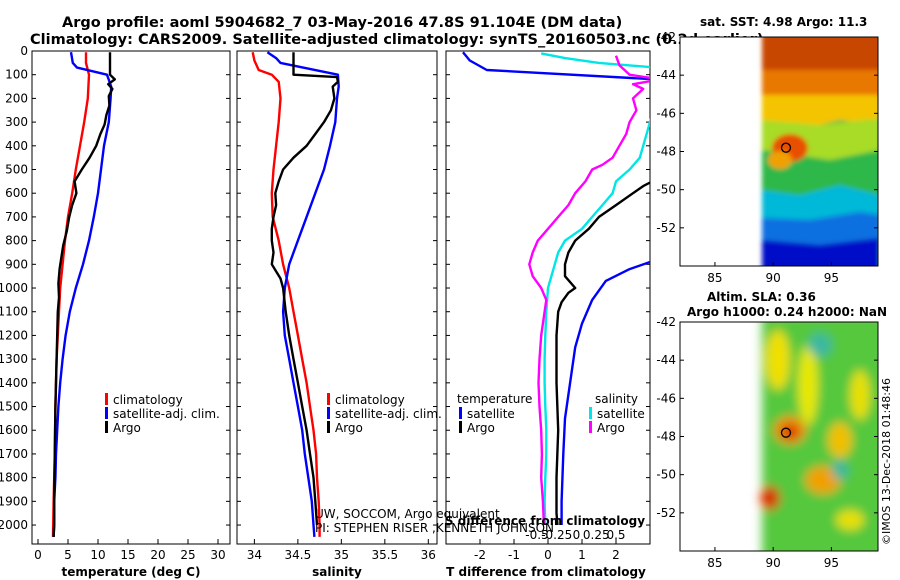 Image resolution: width=900 pixels, height=580 pixels. Describe the element at coordinates (217, 555) in the screenshot. I see `x-tick-label: 30` at that location.